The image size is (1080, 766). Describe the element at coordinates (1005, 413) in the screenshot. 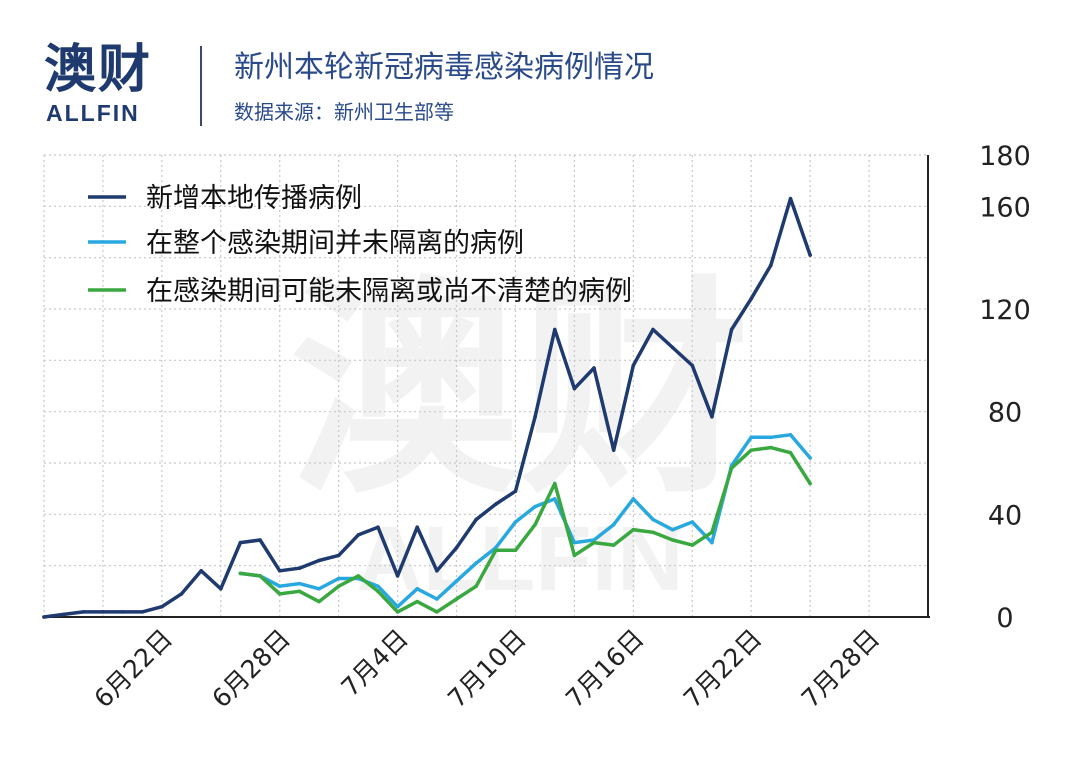

I see `y-tick-label: 80` at that location.